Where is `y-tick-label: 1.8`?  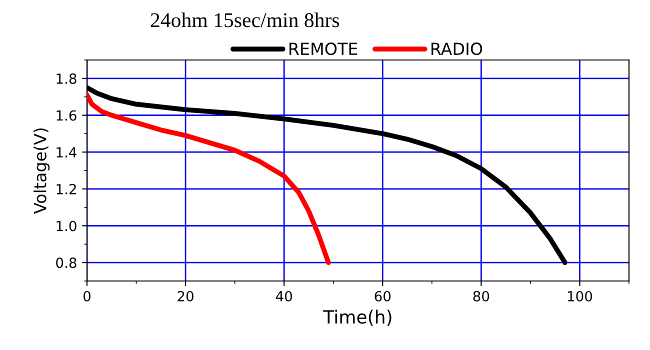 y-tick-label: 1.8 is located at coordinates (66, 78).